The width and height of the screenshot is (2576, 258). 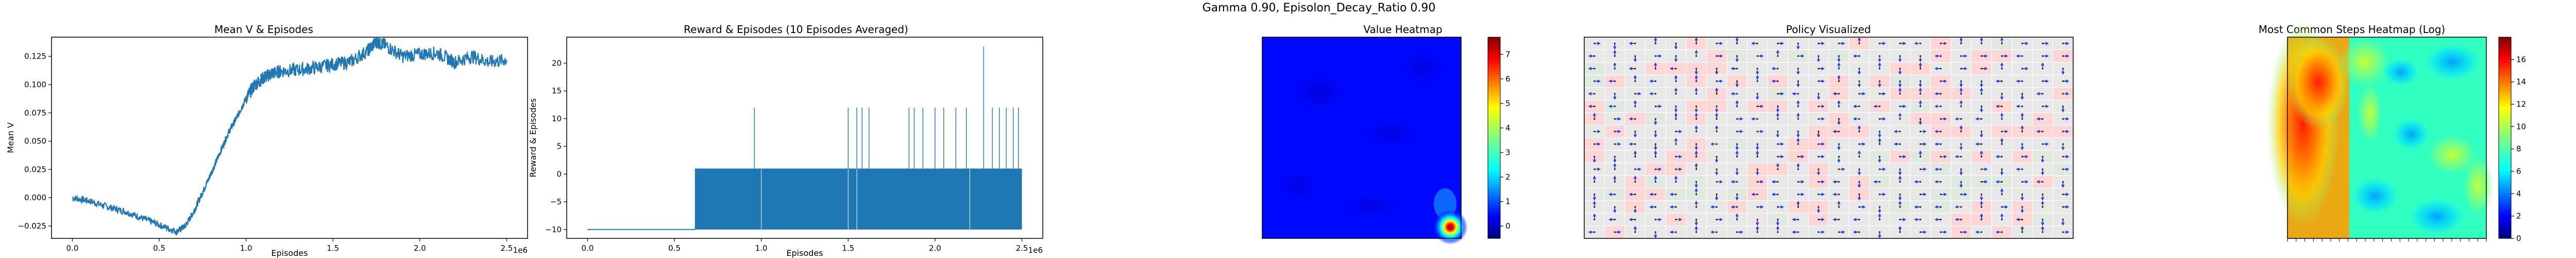 What do you see at coordinates (35, 56) in the screenshot?
I see `mean-v-y-tick-label: 0.125` at bounding box center [35, 56].